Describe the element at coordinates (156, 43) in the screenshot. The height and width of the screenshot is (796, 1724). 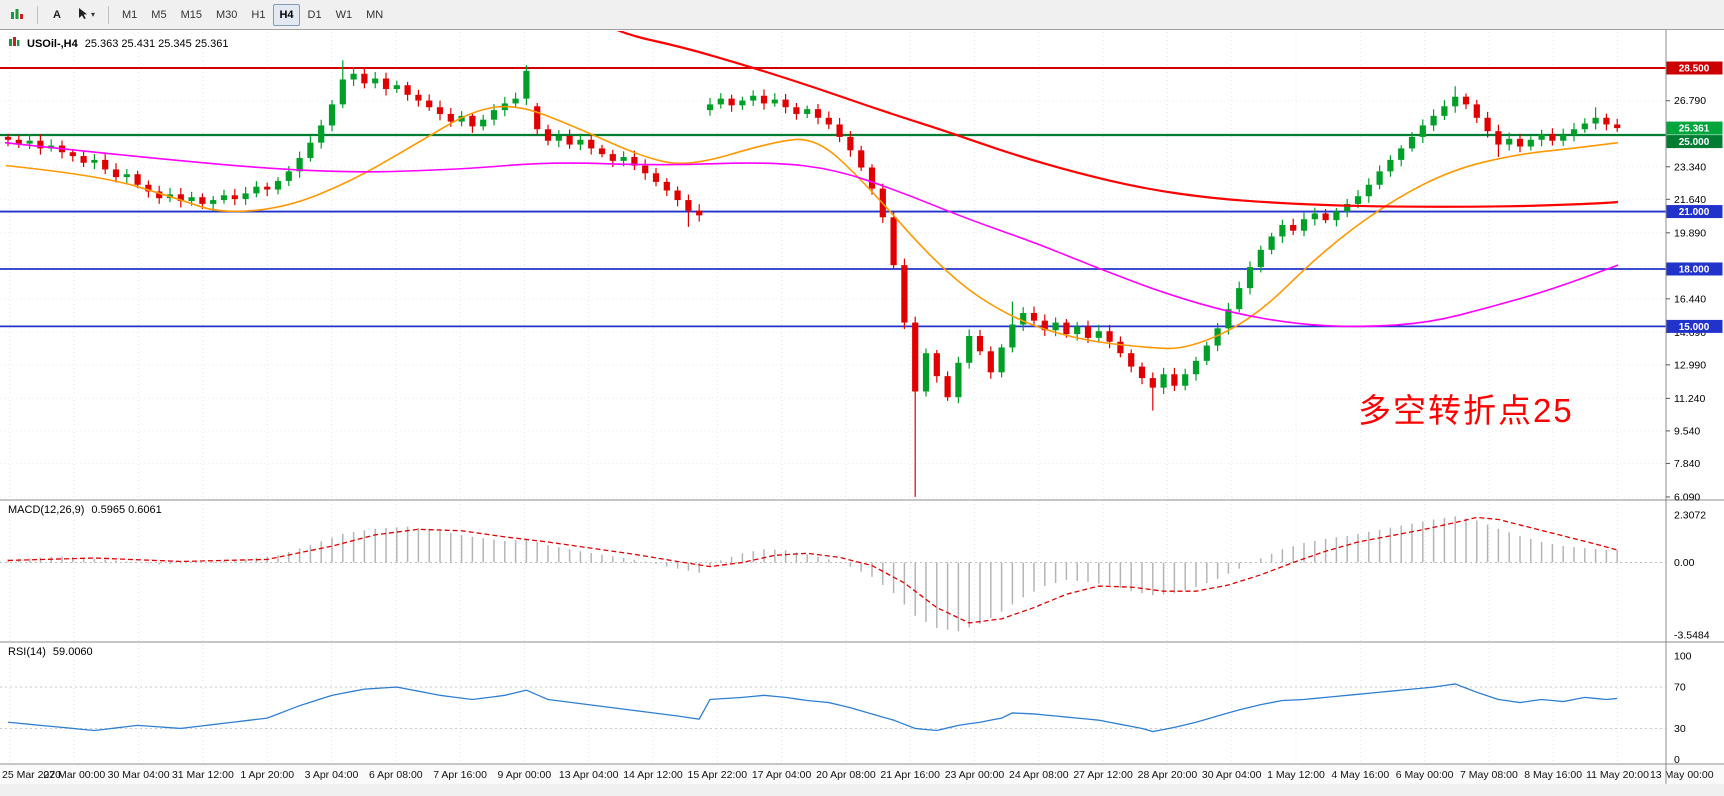
I see `chart-ohlc-values: 25.363 25.431 25.345 25.361` at that location.